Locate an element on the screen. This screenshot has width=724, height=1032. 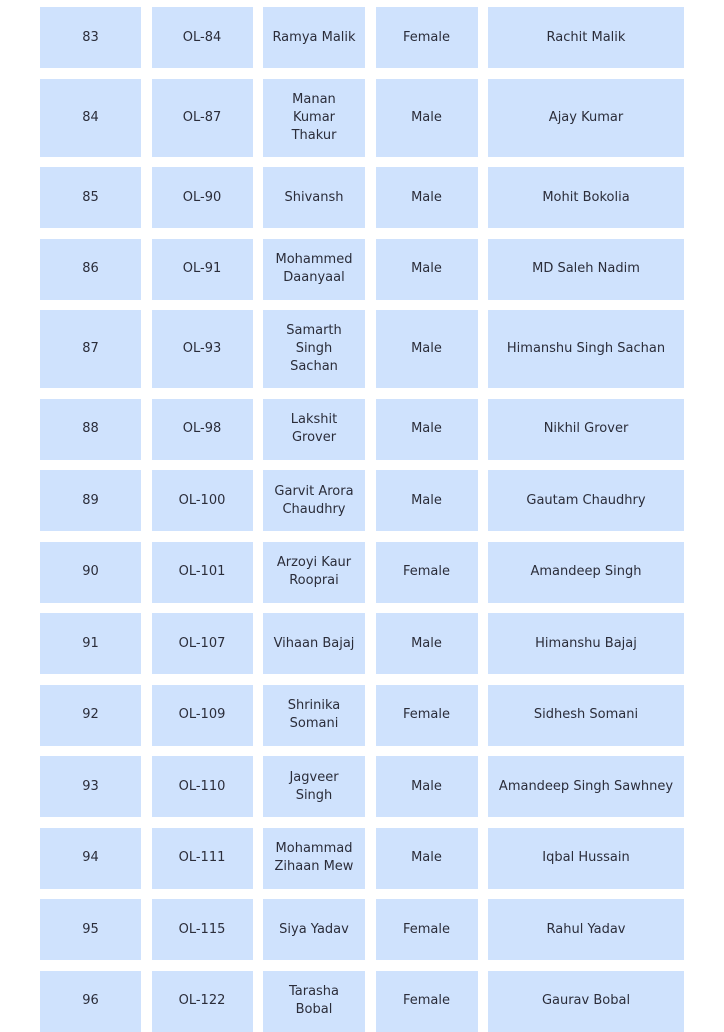
cell-name: Tarasha Bobal is located at coordinates (314, 1001).